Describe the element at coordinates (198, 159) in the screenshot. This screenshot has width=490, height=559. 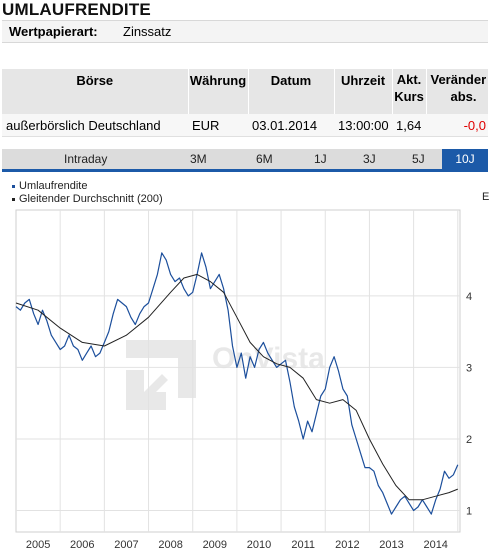
I see `tab-3m: 3M` at that location.